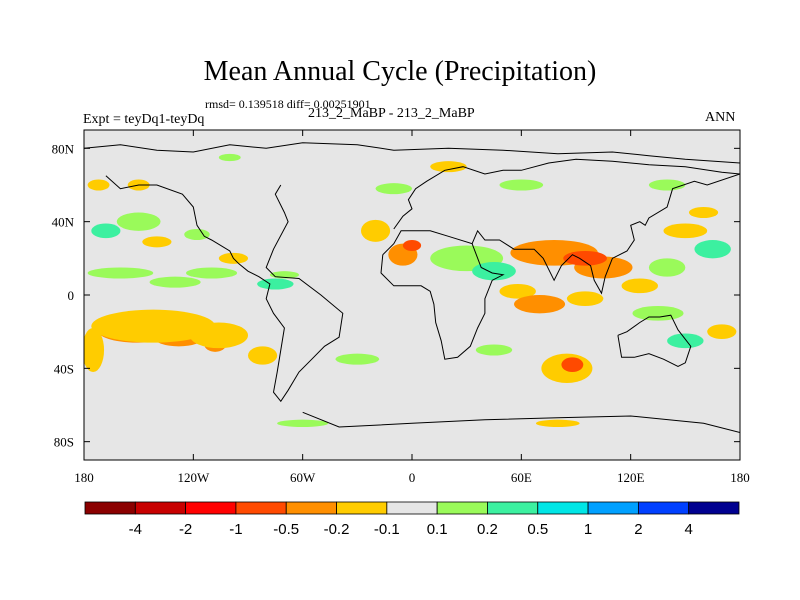  What do you see at coordinates (288, 104) in the screenshot?
I see `stats-label: rmsd= 0.139518 diff= 0.00251901` at bounding box center [288, 104].